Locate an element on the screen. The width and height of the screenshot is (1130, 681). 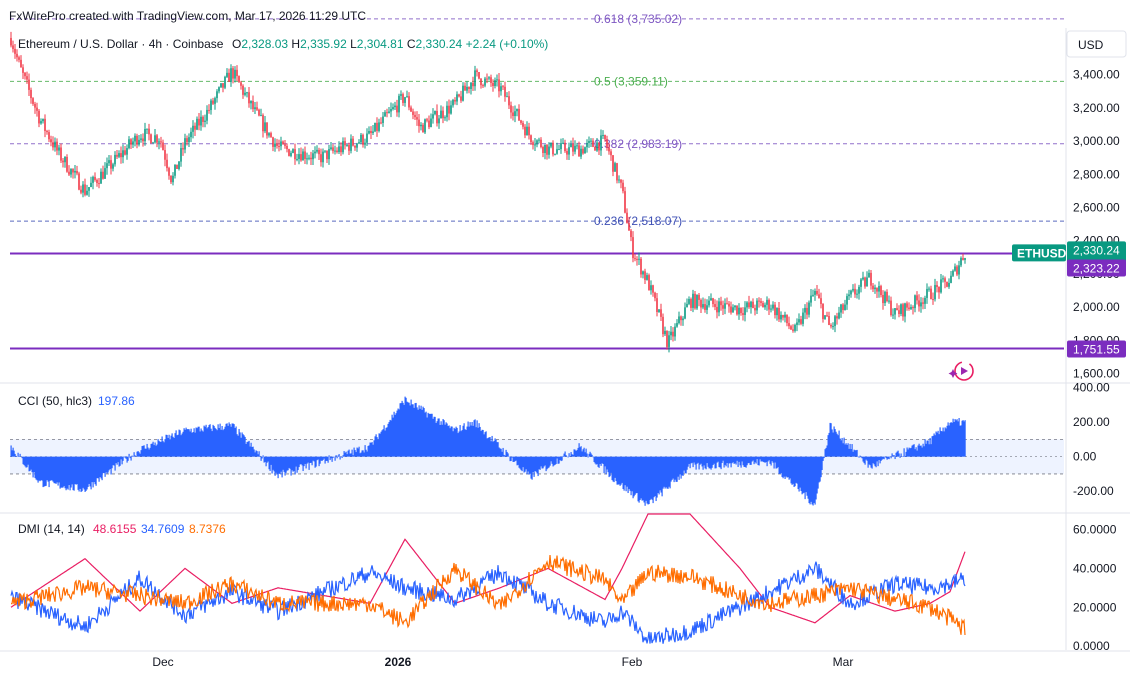
cci-tick-label: 0.00 is located at coordinates (1085, 457).